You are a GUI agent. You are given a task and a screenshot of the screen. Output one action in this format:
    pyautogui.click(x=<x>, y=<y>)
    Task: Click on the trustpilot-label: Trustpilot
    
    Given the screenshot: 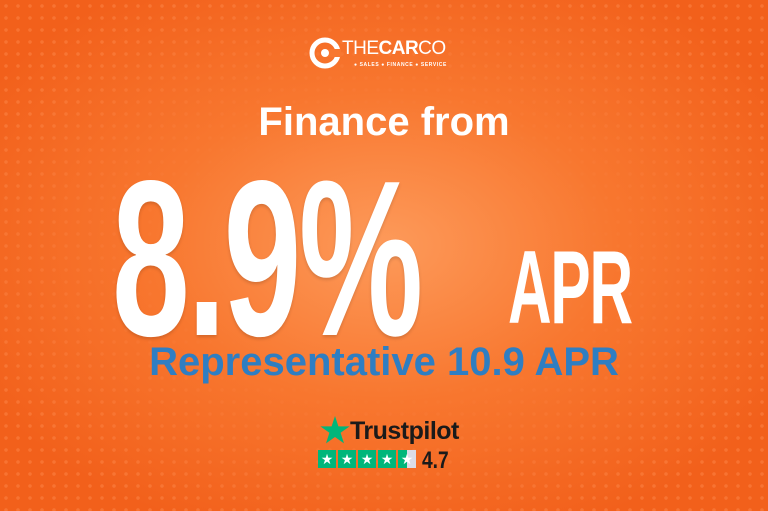 What is the action you would take?
    pyautogui.click(x=404, y=431)
    